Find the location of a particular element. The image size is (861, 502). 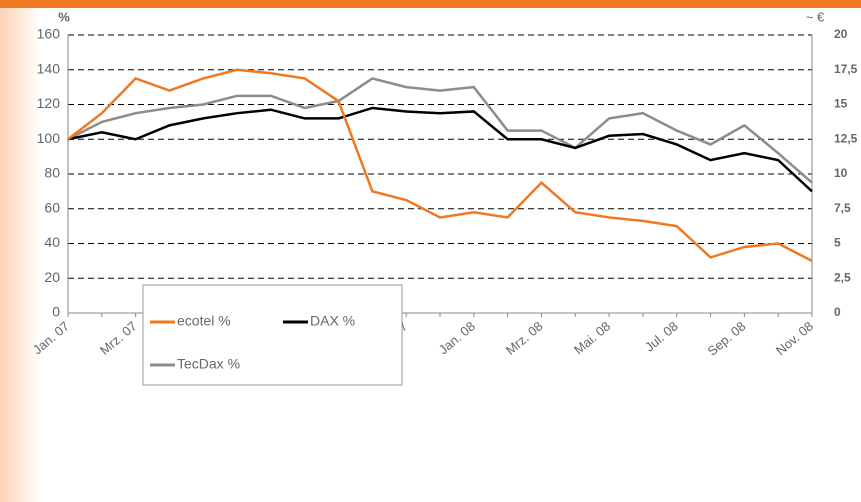

y-tick-label: 60 is located at coordinates (52, 207).